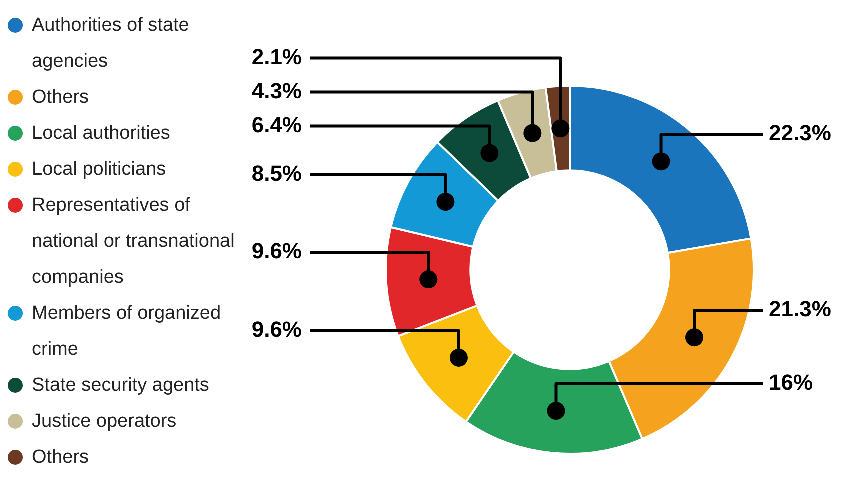  I want to click on legend-label: Authorities of state agencies, so click(111, 44).